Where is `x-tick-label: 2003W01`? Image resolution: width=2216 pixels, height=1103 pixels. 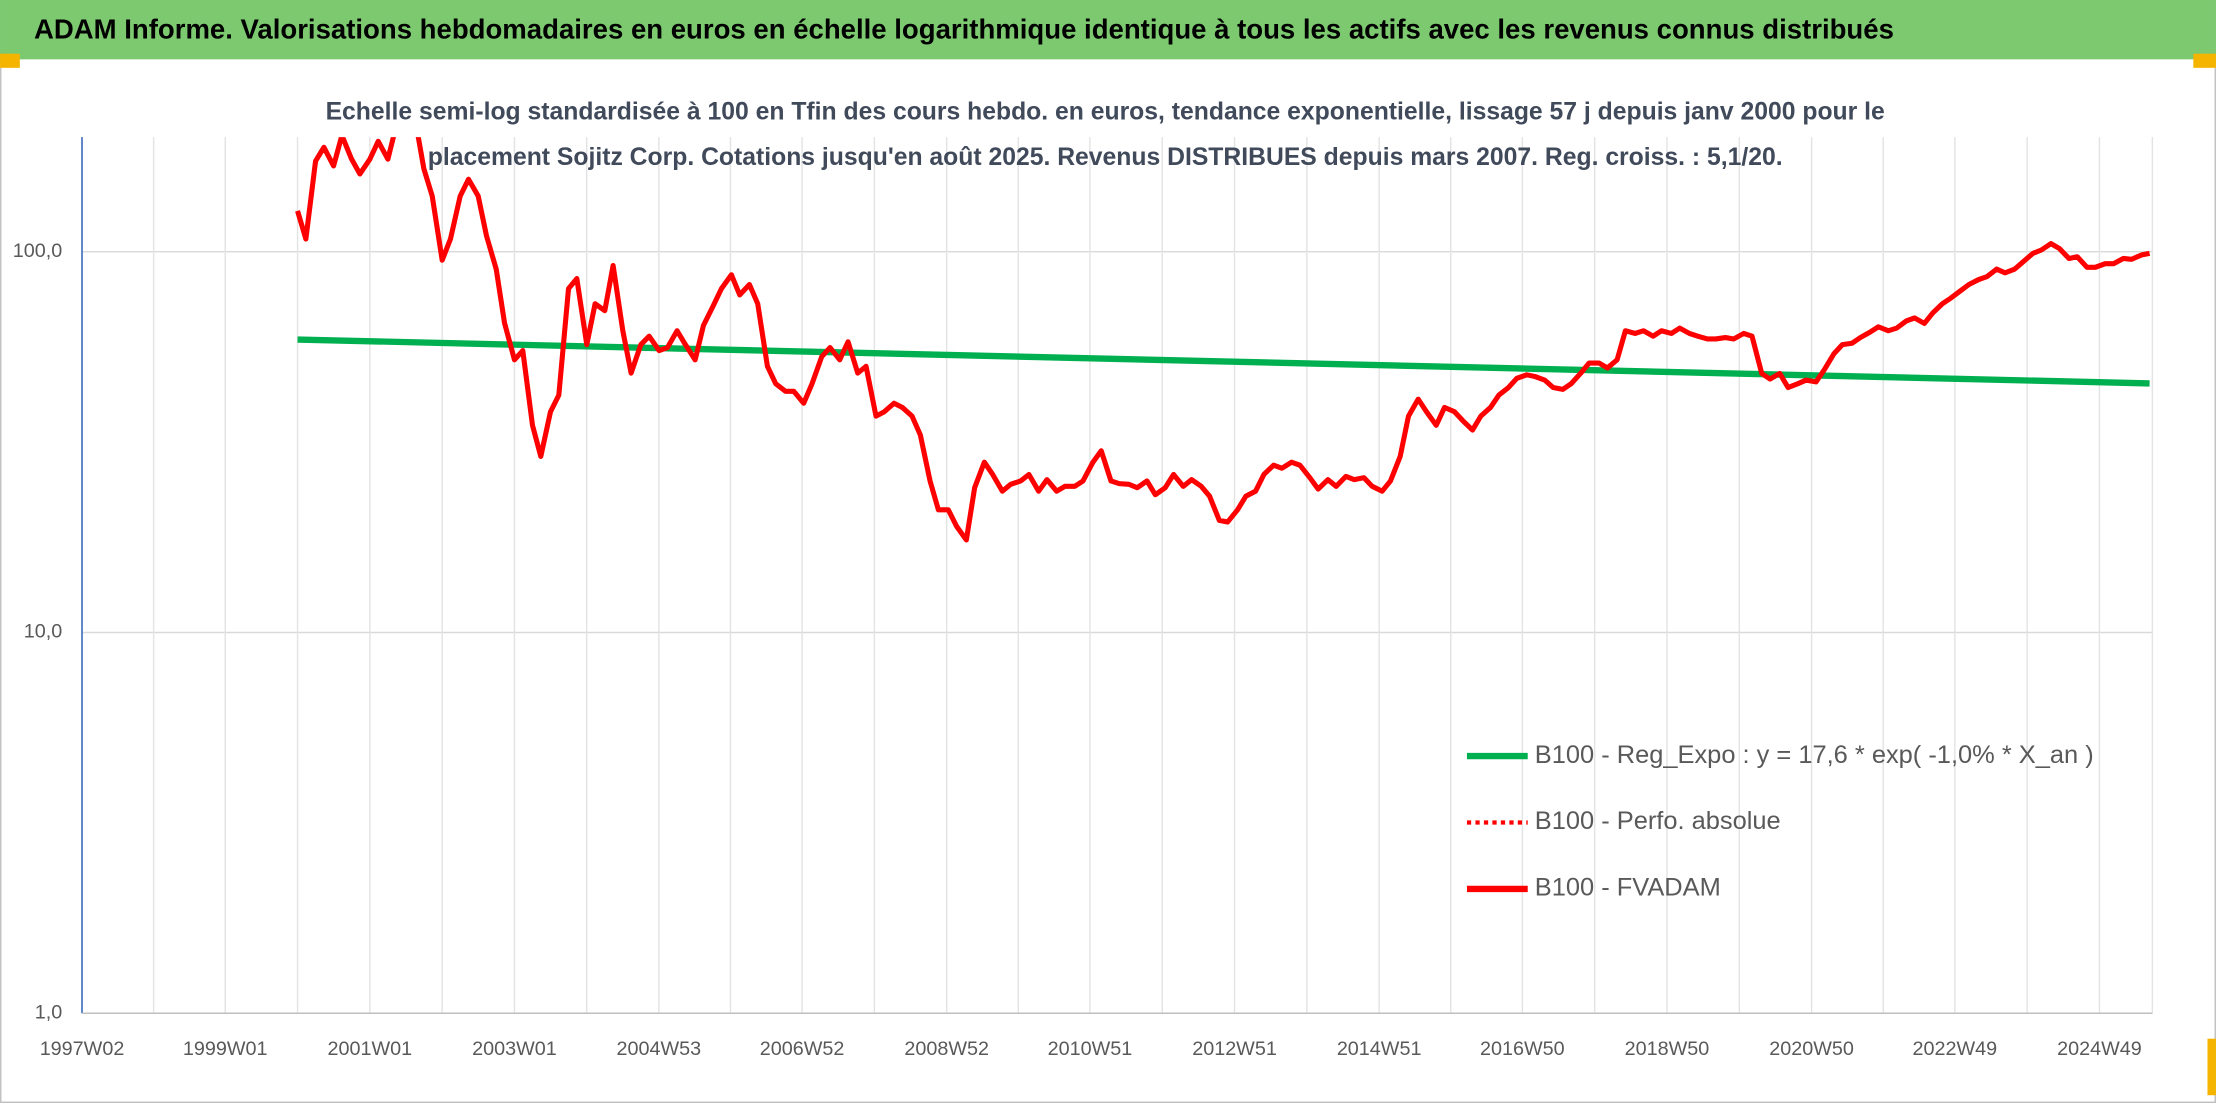
x-tick-label: 2003W01 is located at coordinates (514, 1049).